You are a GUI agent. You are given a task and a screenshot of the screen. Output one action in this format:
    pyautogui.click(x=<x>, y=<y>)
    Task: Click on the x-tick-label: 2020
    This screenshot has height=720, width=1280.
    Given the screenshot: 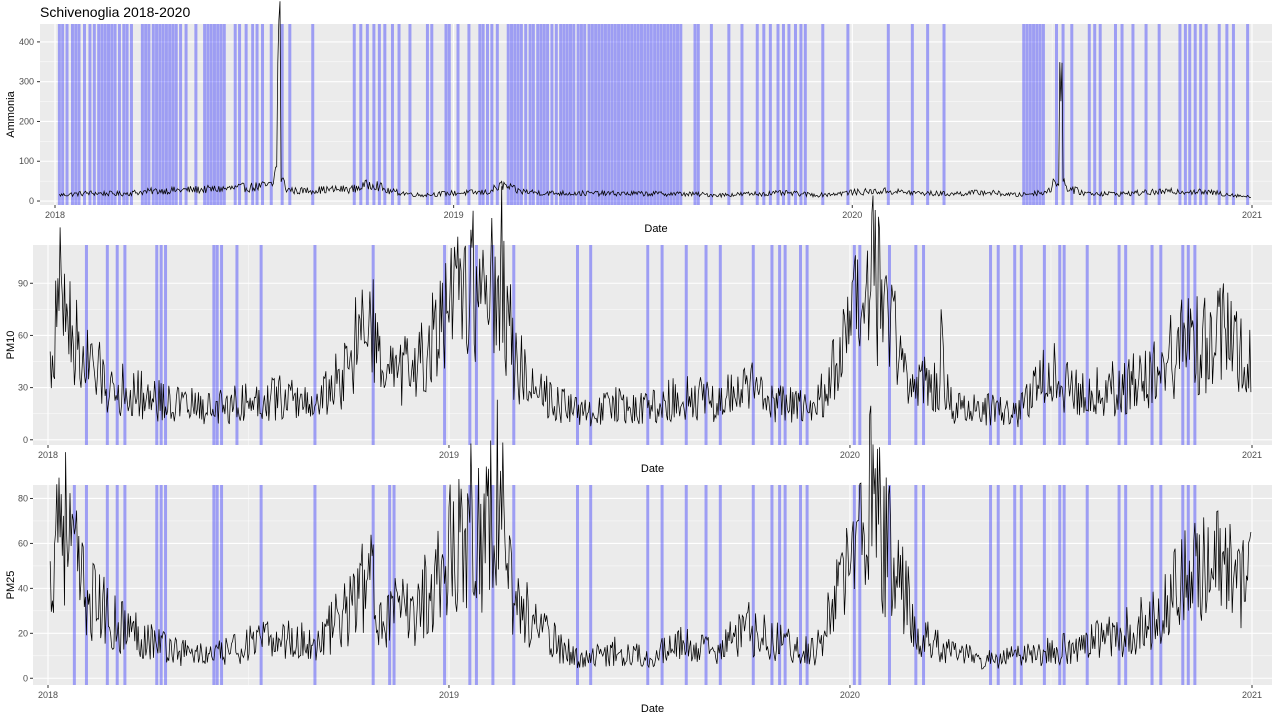 What is the action you would take?
    pyautogui.click(x=850, y=455)
    